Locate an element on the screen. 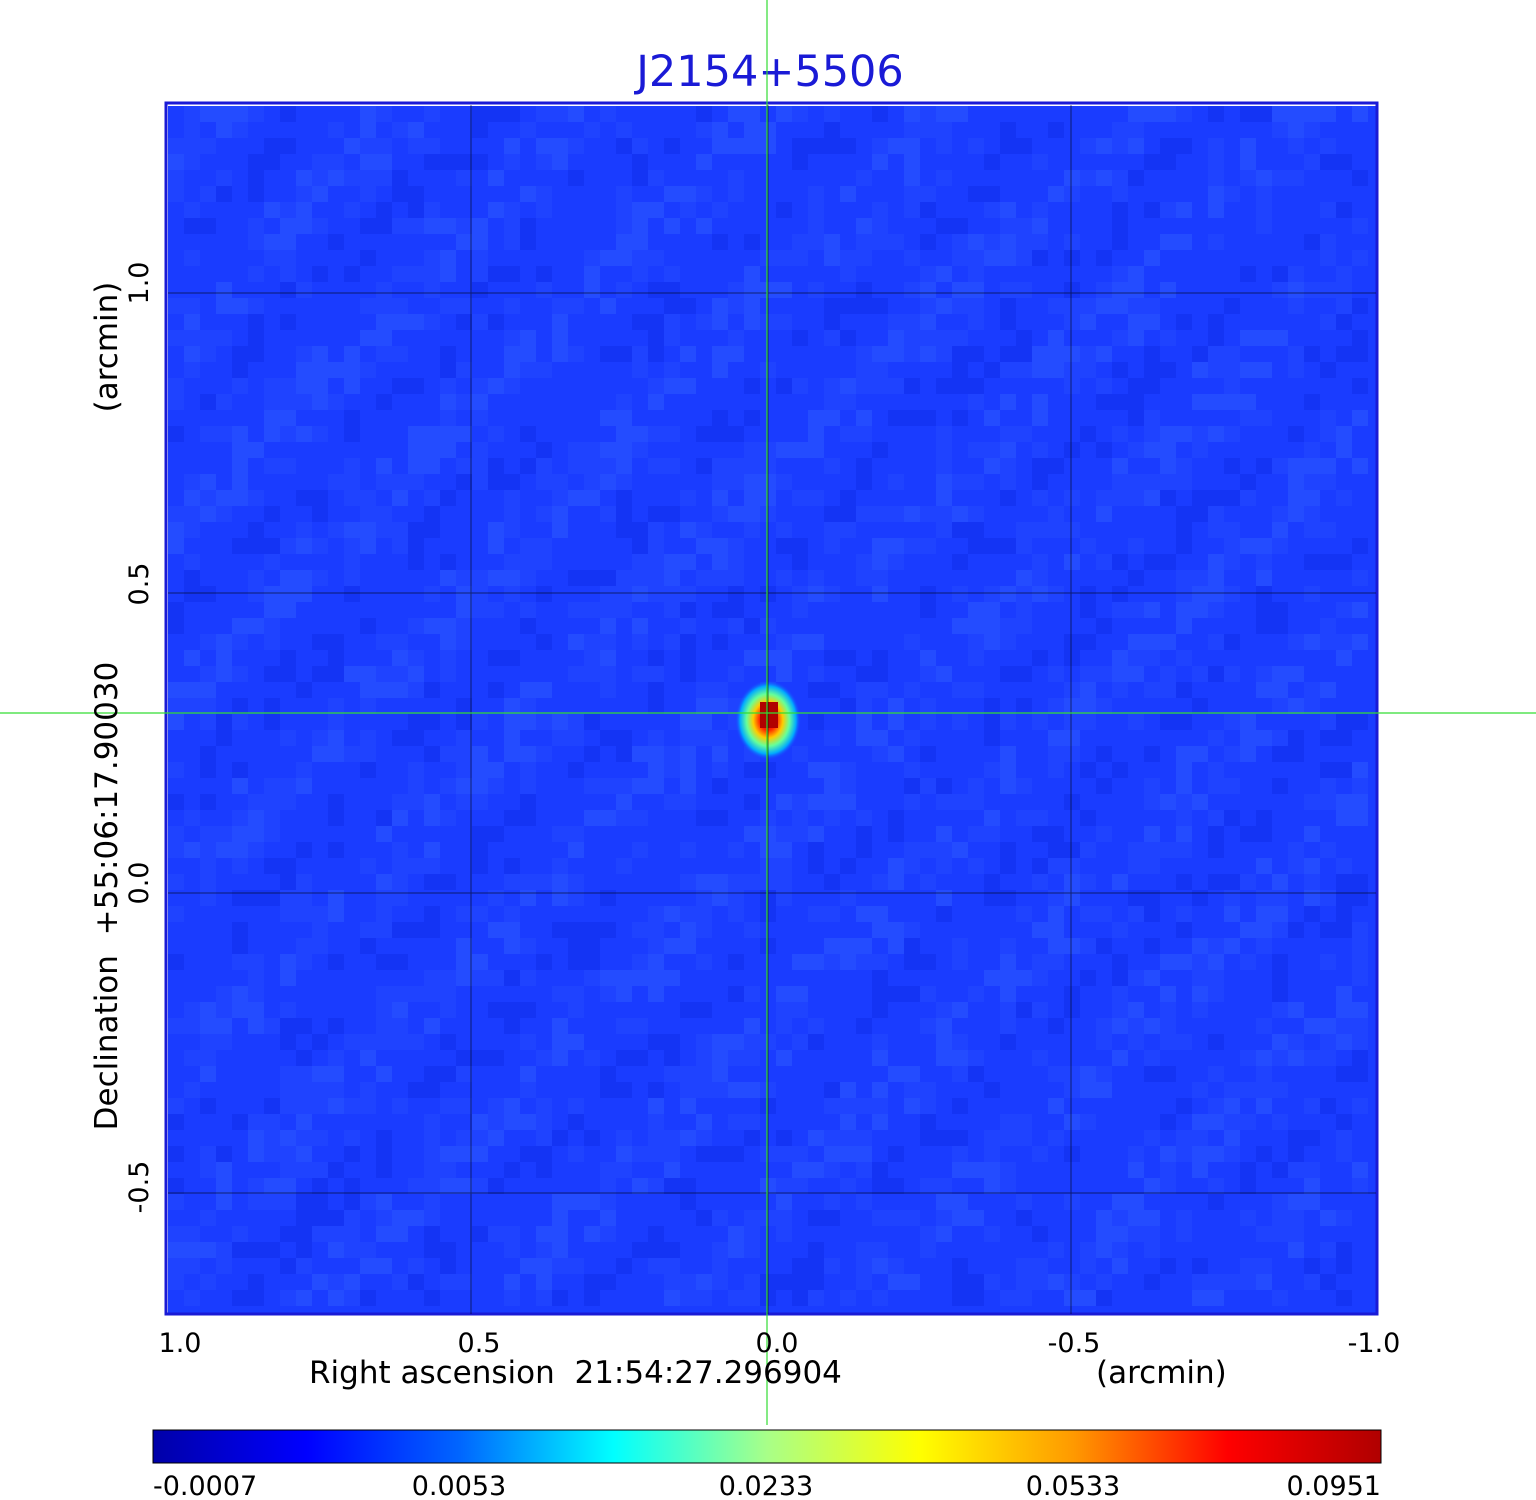 This screenshot has width=1536, height=1500. x-axis-ticks: 1.0 0.5 0.0 -0.5 -1.0 is located at coordinates (780, 1343).